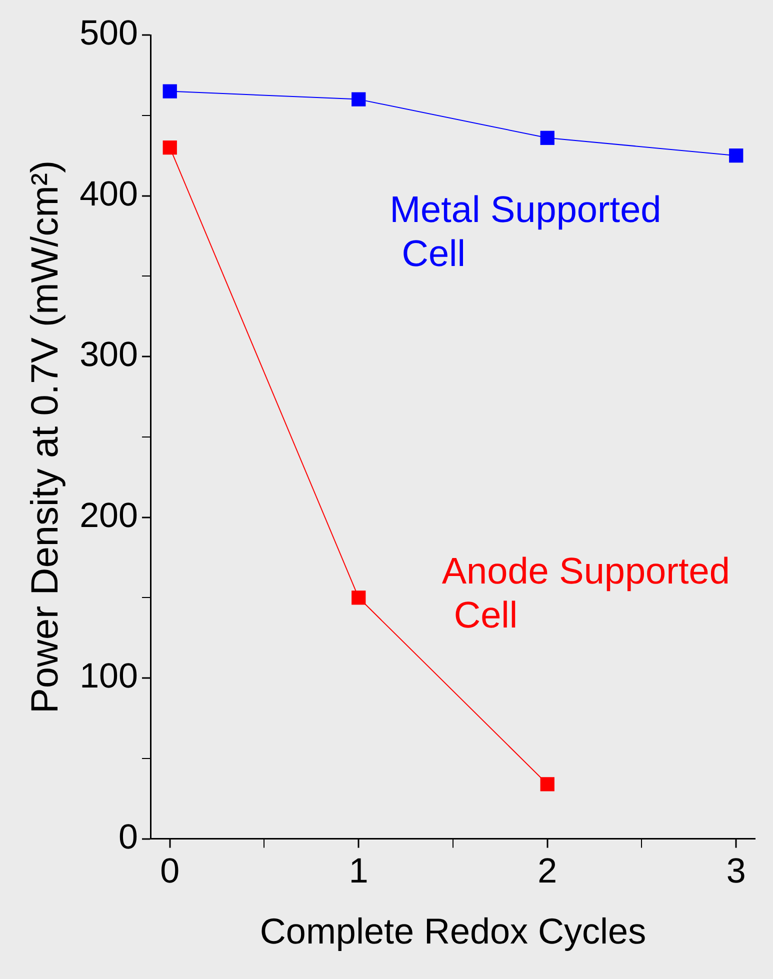 This screenshot has height=979, width=773. What do you see at coordinates (128, 836) in the screenshot?
I see `y-tick-label: 0` at bounding box center [128, 836].